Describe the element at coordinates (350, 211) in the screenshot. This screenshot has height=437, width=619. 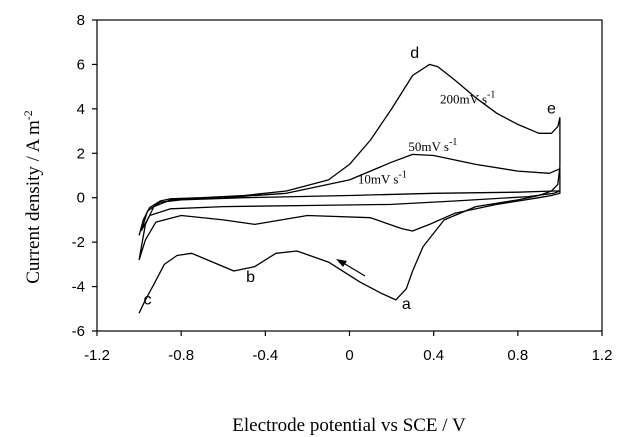
I see `curve-10mv` at that location.